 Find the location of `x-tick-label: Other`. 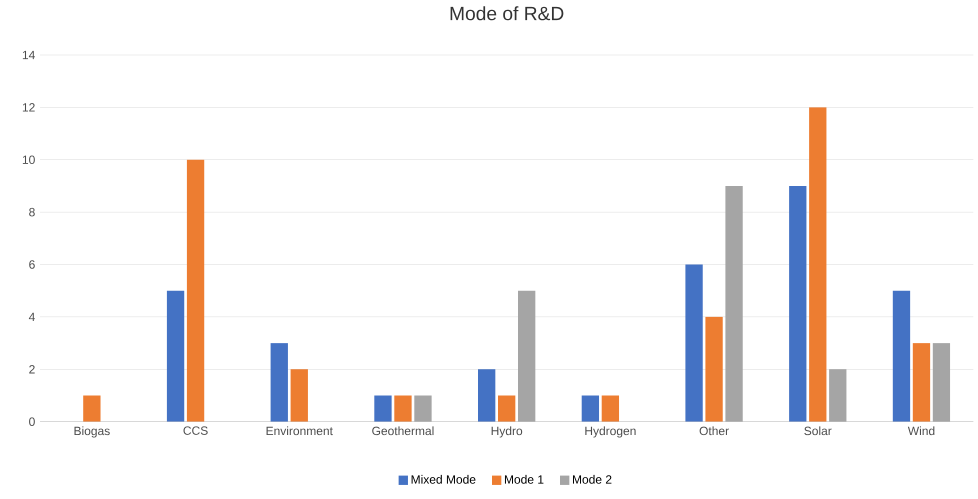

x-tick-label: Other is located at coordinates (714, 431).